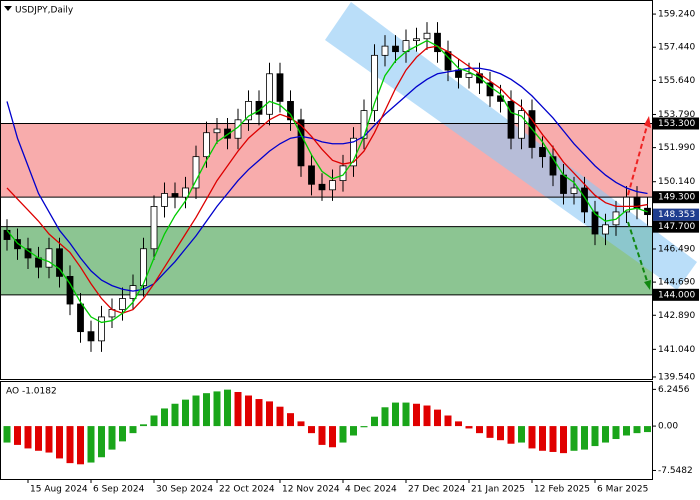 The height and width of the screenshot is (500, 700). Describe the element at coordinates (674, 390) in the screenshot. I see `y-tick-label: 6.2456` at that location.